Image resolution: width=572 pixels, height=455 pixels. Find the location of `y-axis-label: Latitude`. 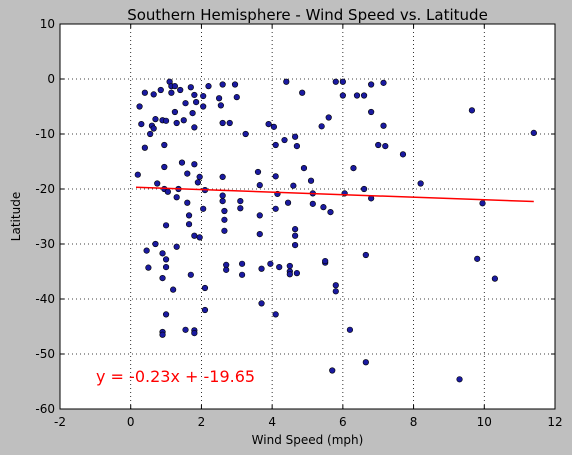

y-axis-label: Latitude is located at coordinates (16, 216).